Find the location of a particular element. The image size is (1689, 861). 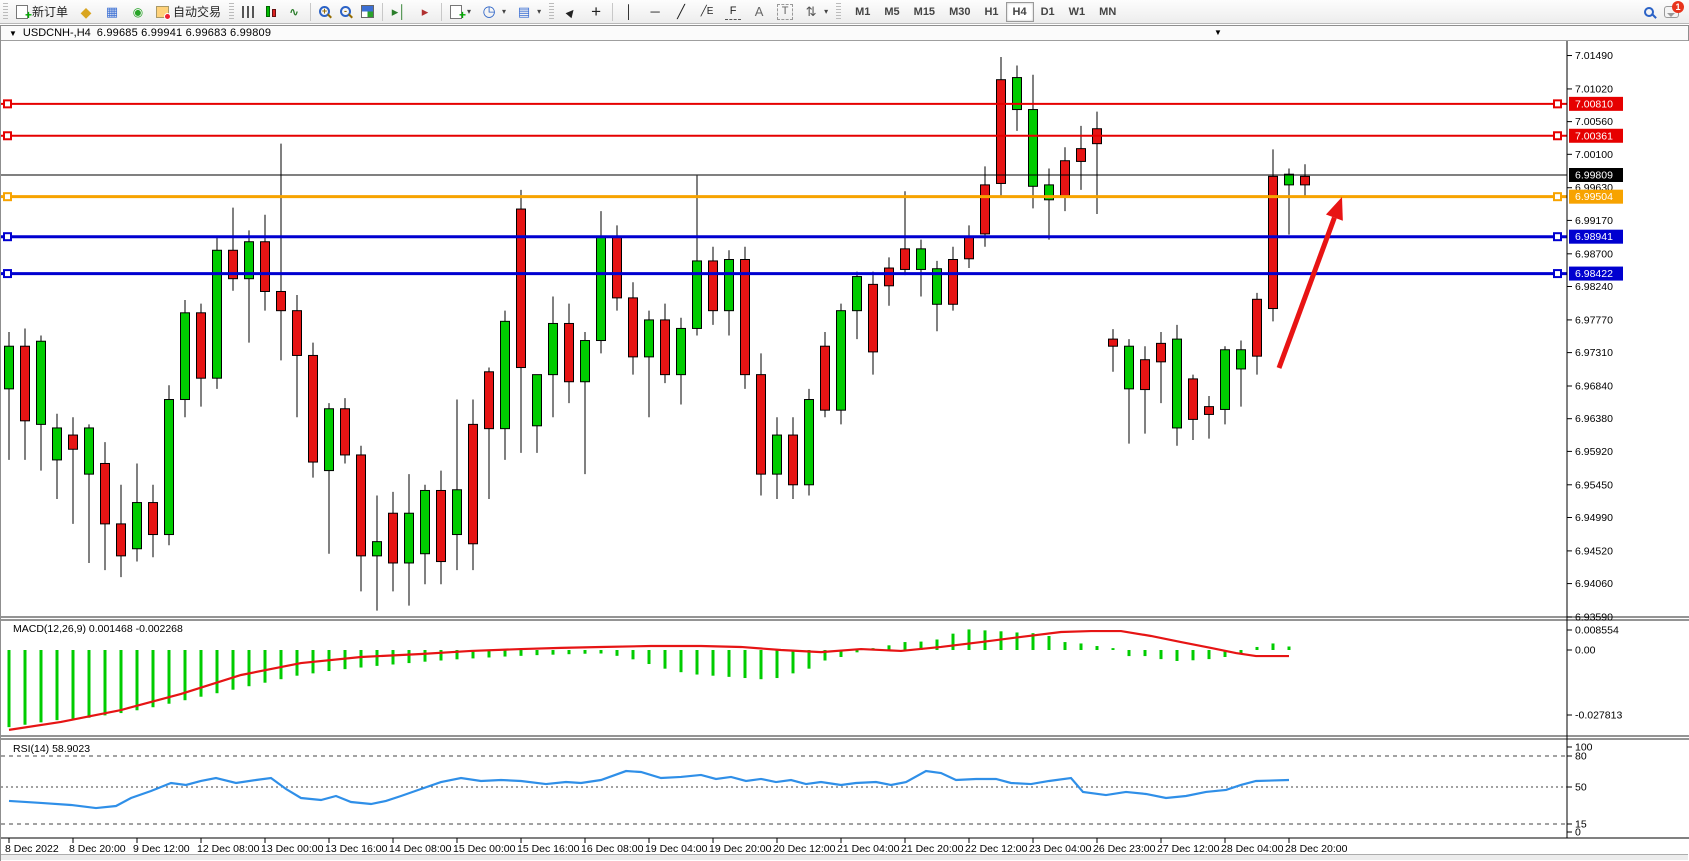

crosshair-tool-button: + is located at coordinates (596, 12).